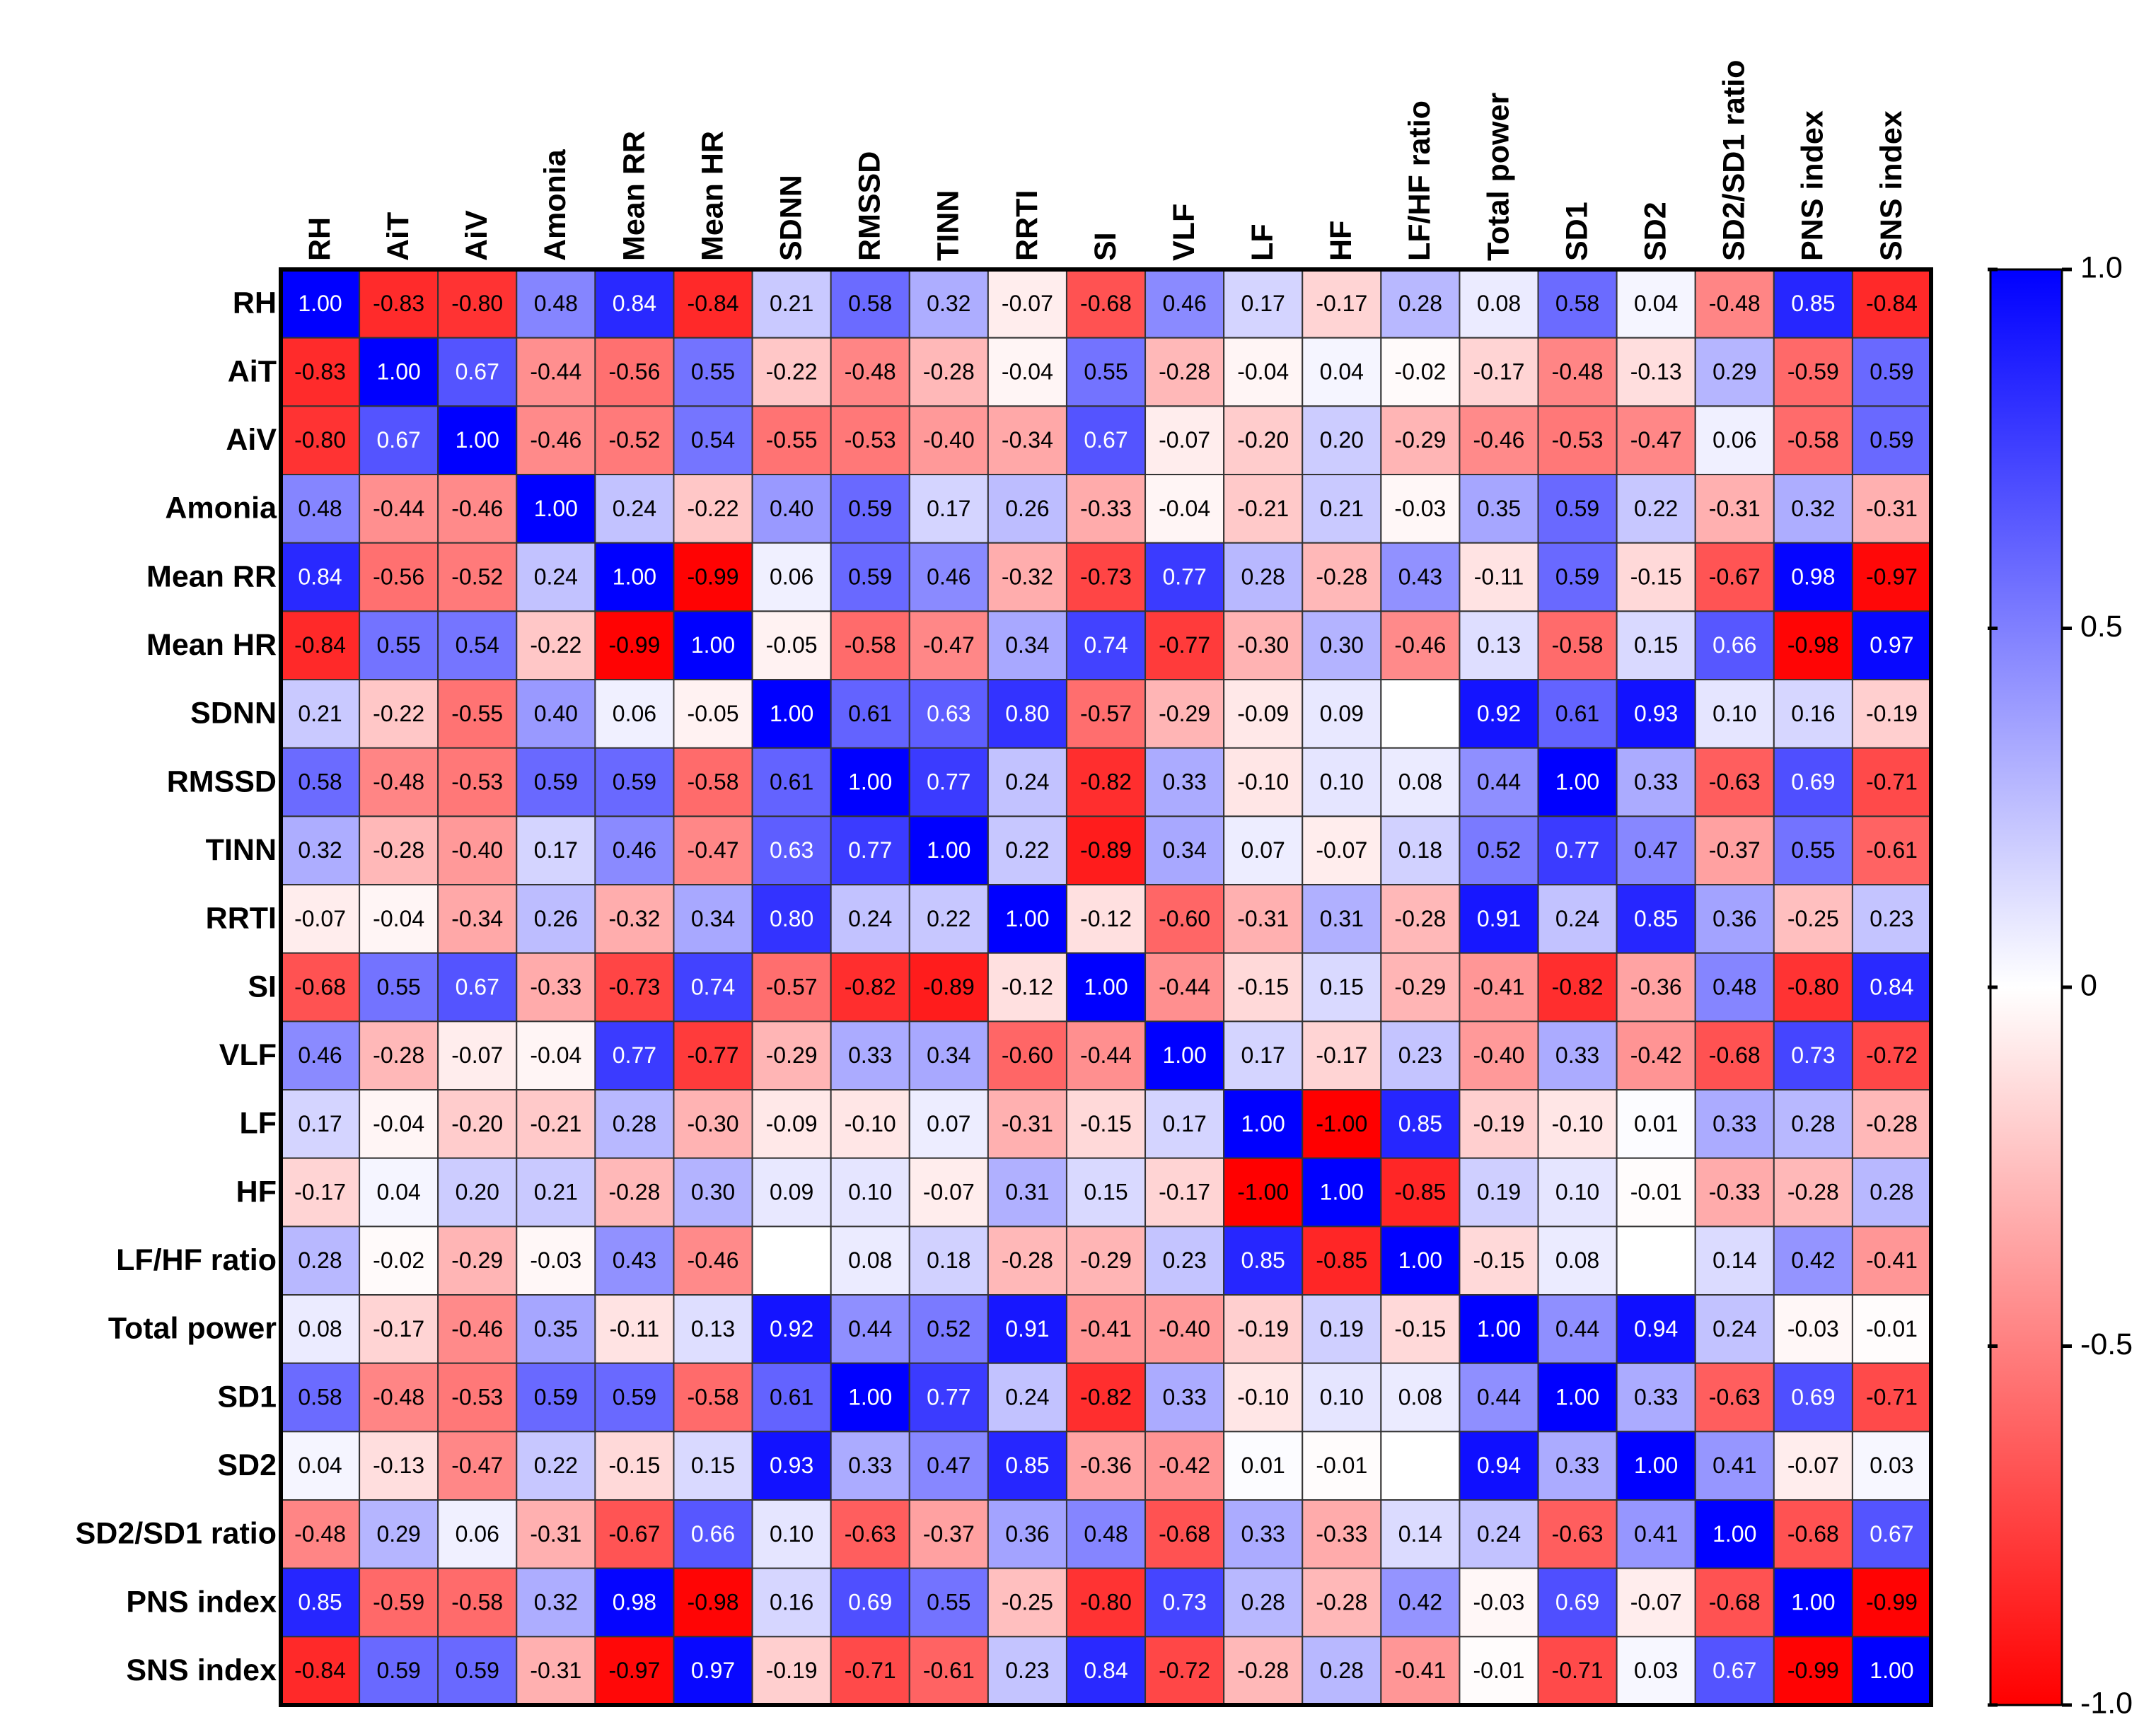  I want to click on cell-label: -0.07, so click(949, 1191).